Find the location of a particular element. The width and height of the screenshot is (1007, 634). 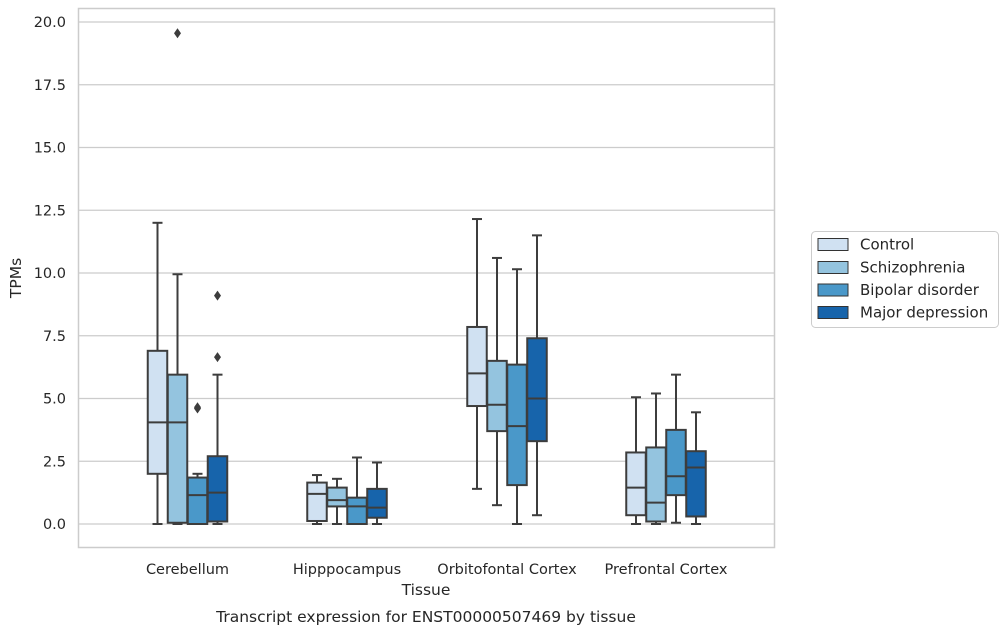

x-axis-title: Tissue is located at coordinates (426, 590).